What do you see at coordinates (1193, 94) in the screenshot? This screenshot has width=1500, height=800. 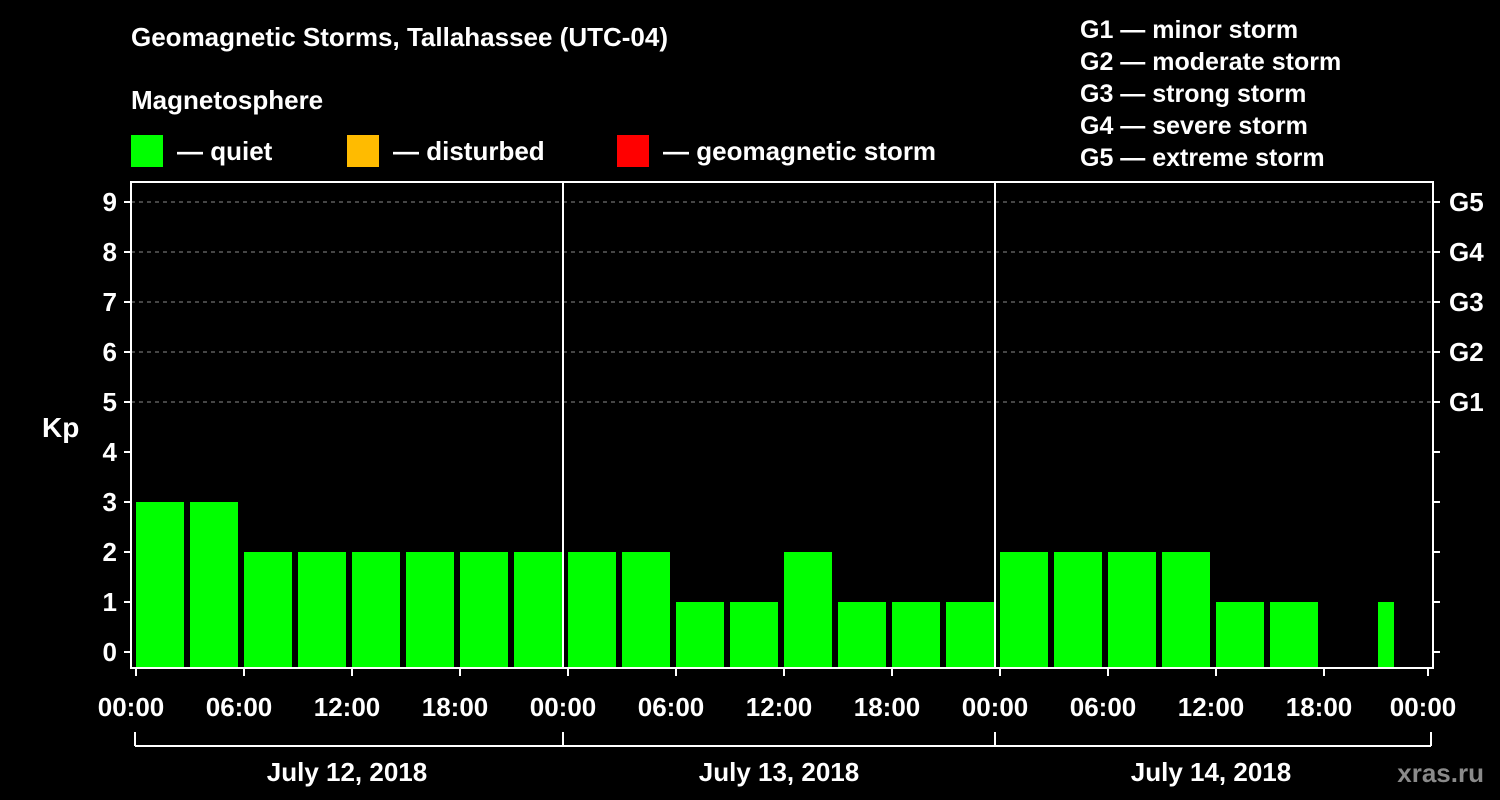 I see `storm-level-g3: G3 — strong storm` at bounding box center [1193, 94].